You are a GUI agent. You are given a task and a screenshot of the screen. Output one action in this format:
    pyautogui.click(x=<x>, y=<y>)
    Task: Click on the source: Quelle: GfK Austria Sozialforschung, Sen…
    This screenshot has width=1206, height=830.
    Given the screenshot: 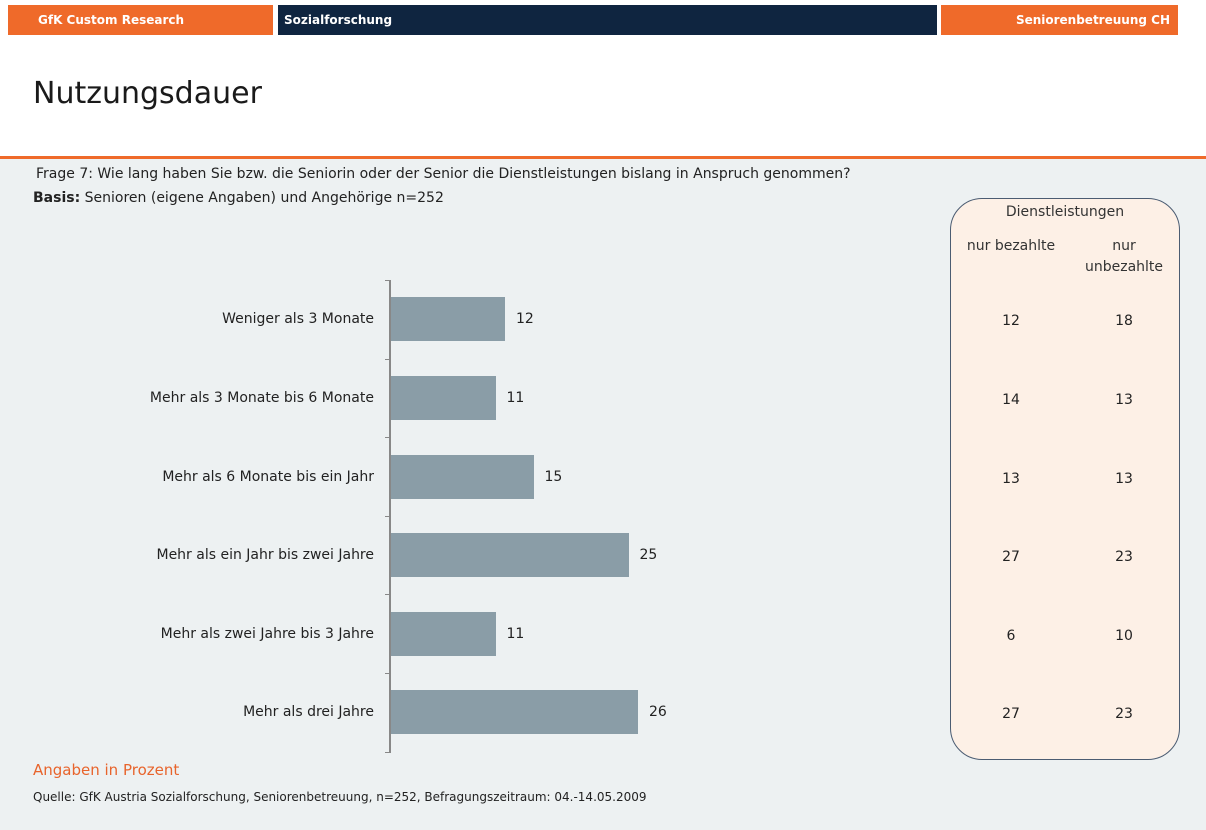 What is the action you would take?
    pyautogui.click(x=340, y=797)
    